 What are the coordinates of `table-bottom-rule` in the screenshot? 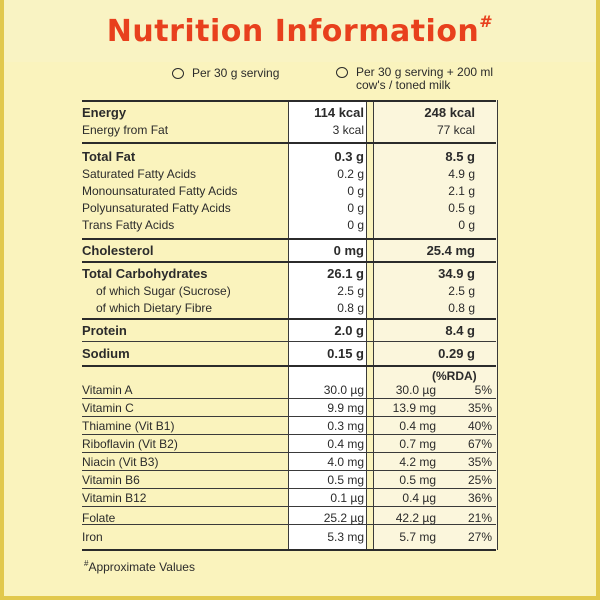 It's located at (289, 550).